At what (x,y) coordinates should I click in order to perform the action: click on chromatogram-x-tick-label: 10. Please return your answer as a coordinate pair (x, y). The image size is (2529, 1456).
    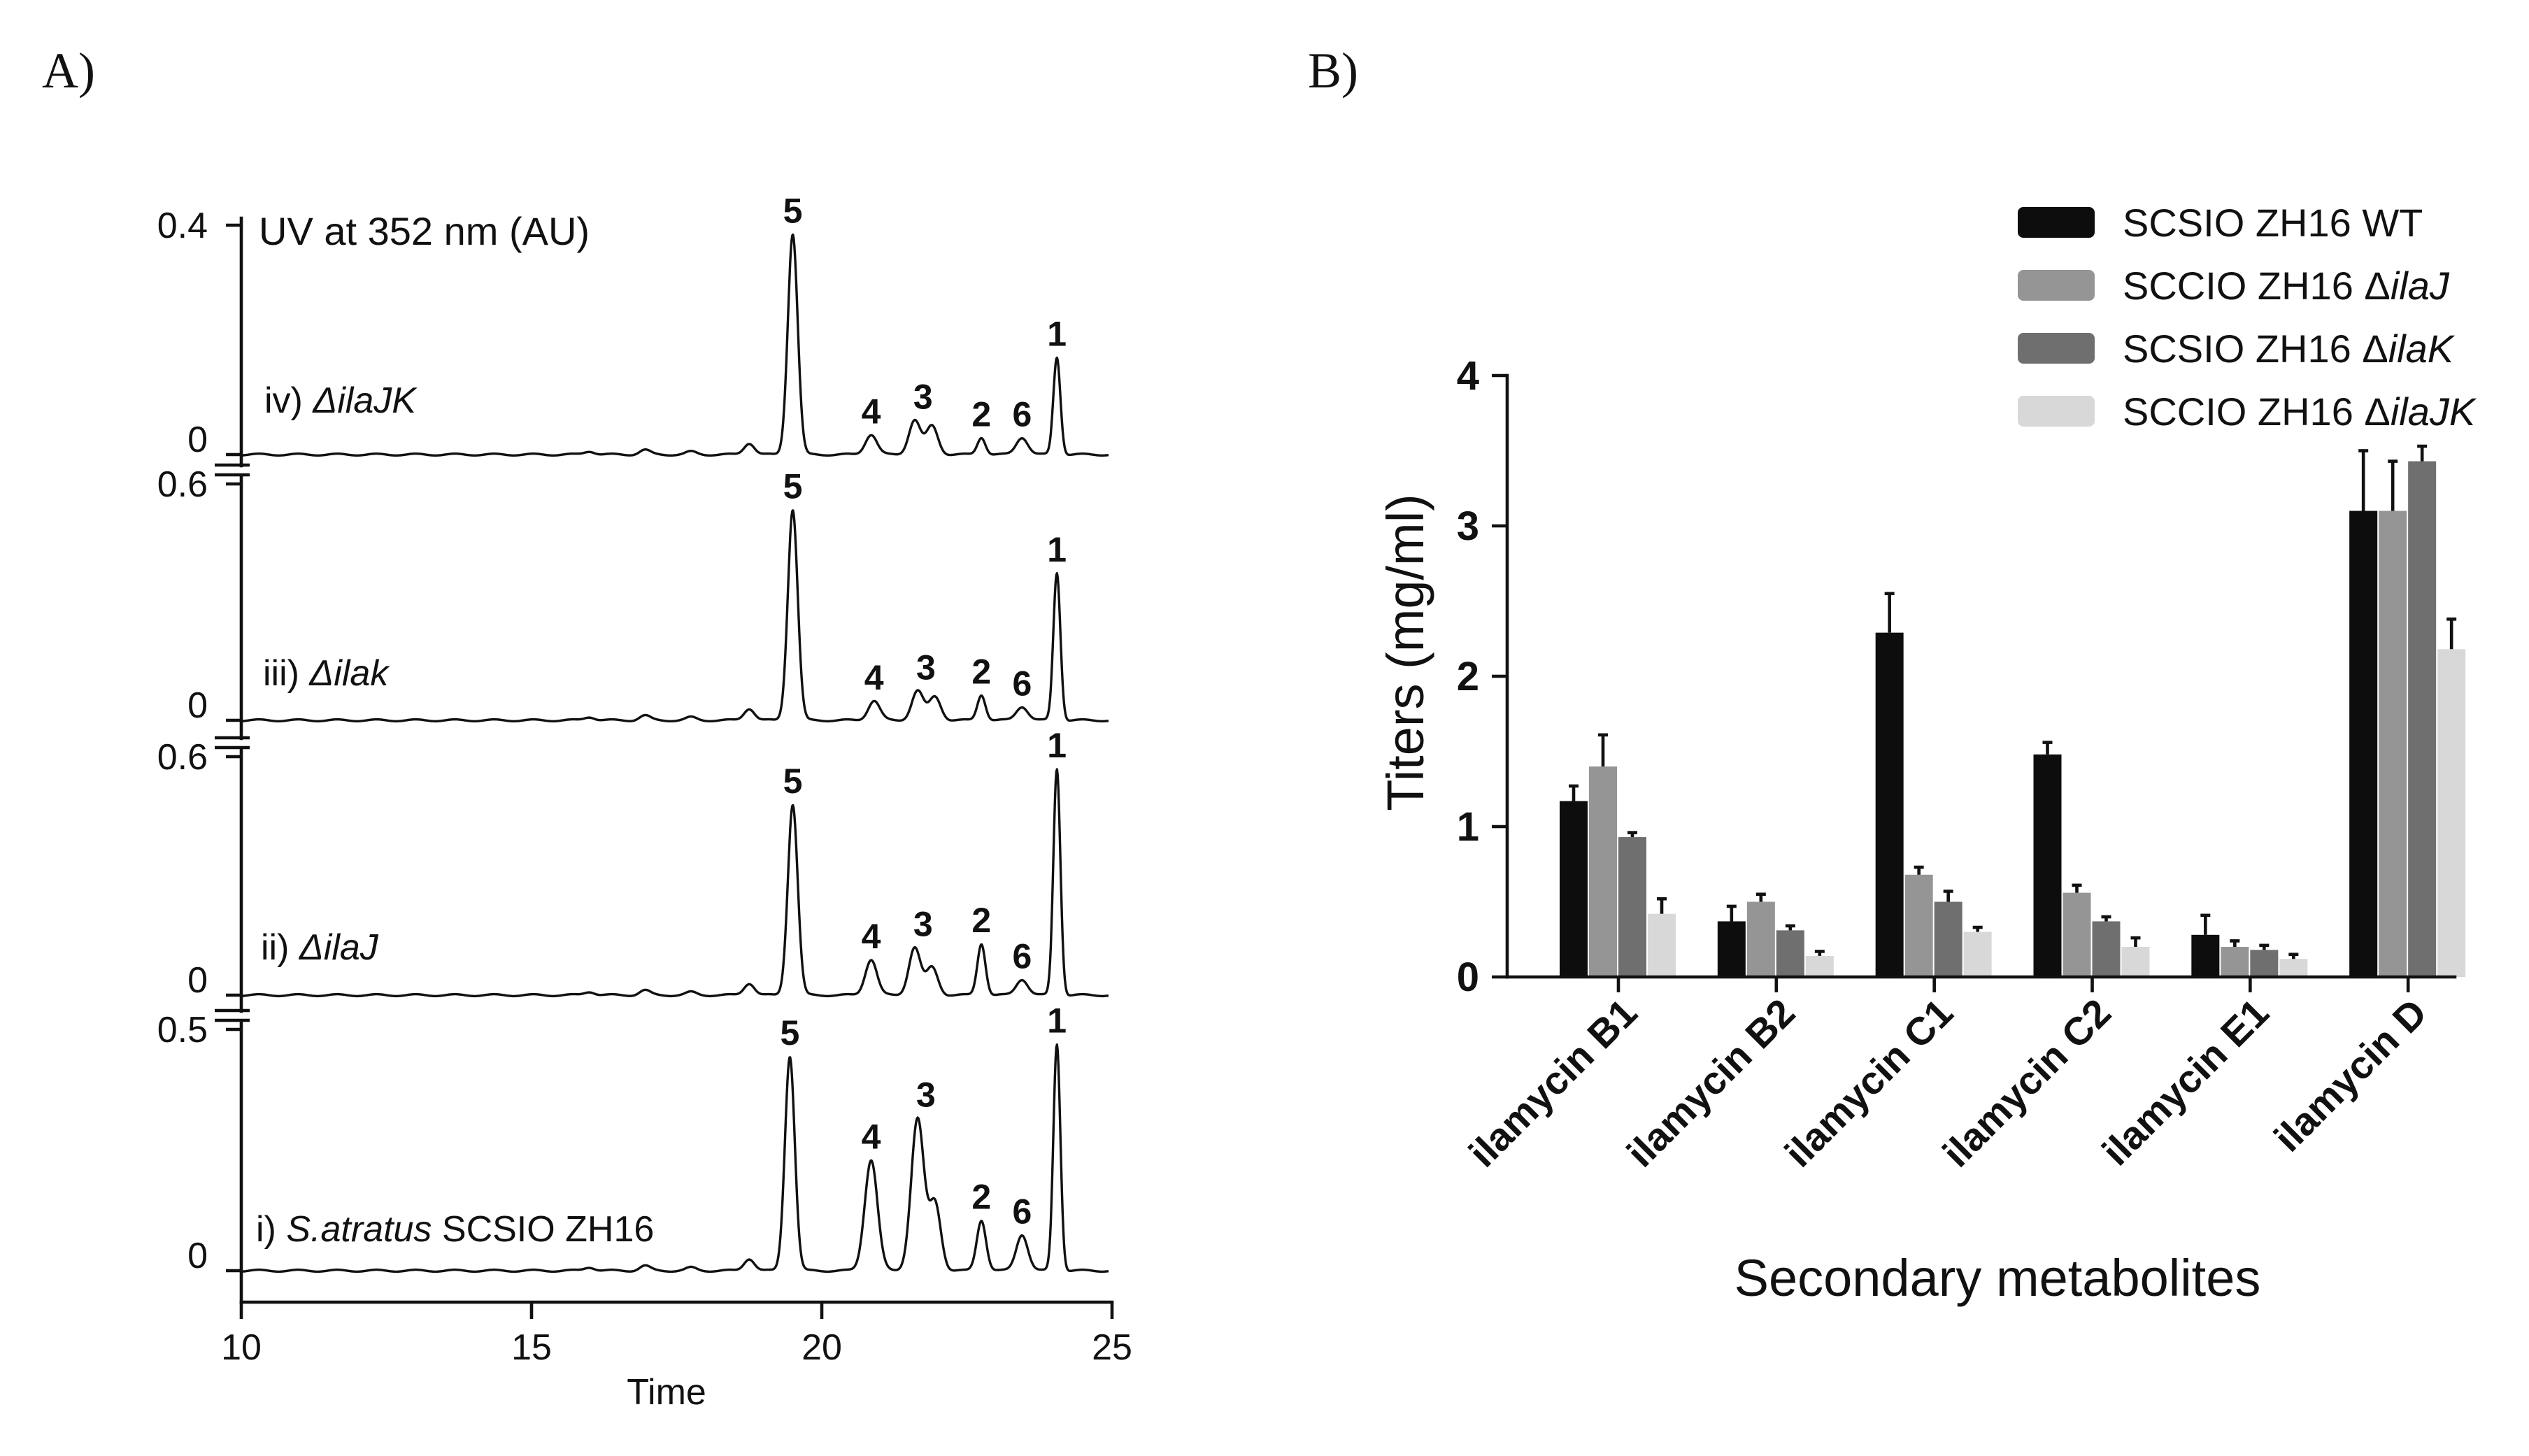
    Looking at the image, I should click on (241, 1348).